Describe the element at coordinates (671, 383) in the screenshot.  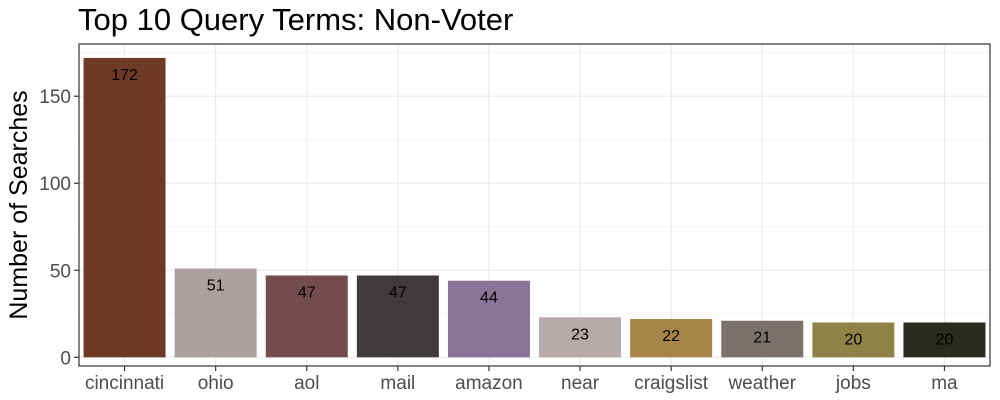
I see `x-tick-label-craigslist: craigslist` at that location.